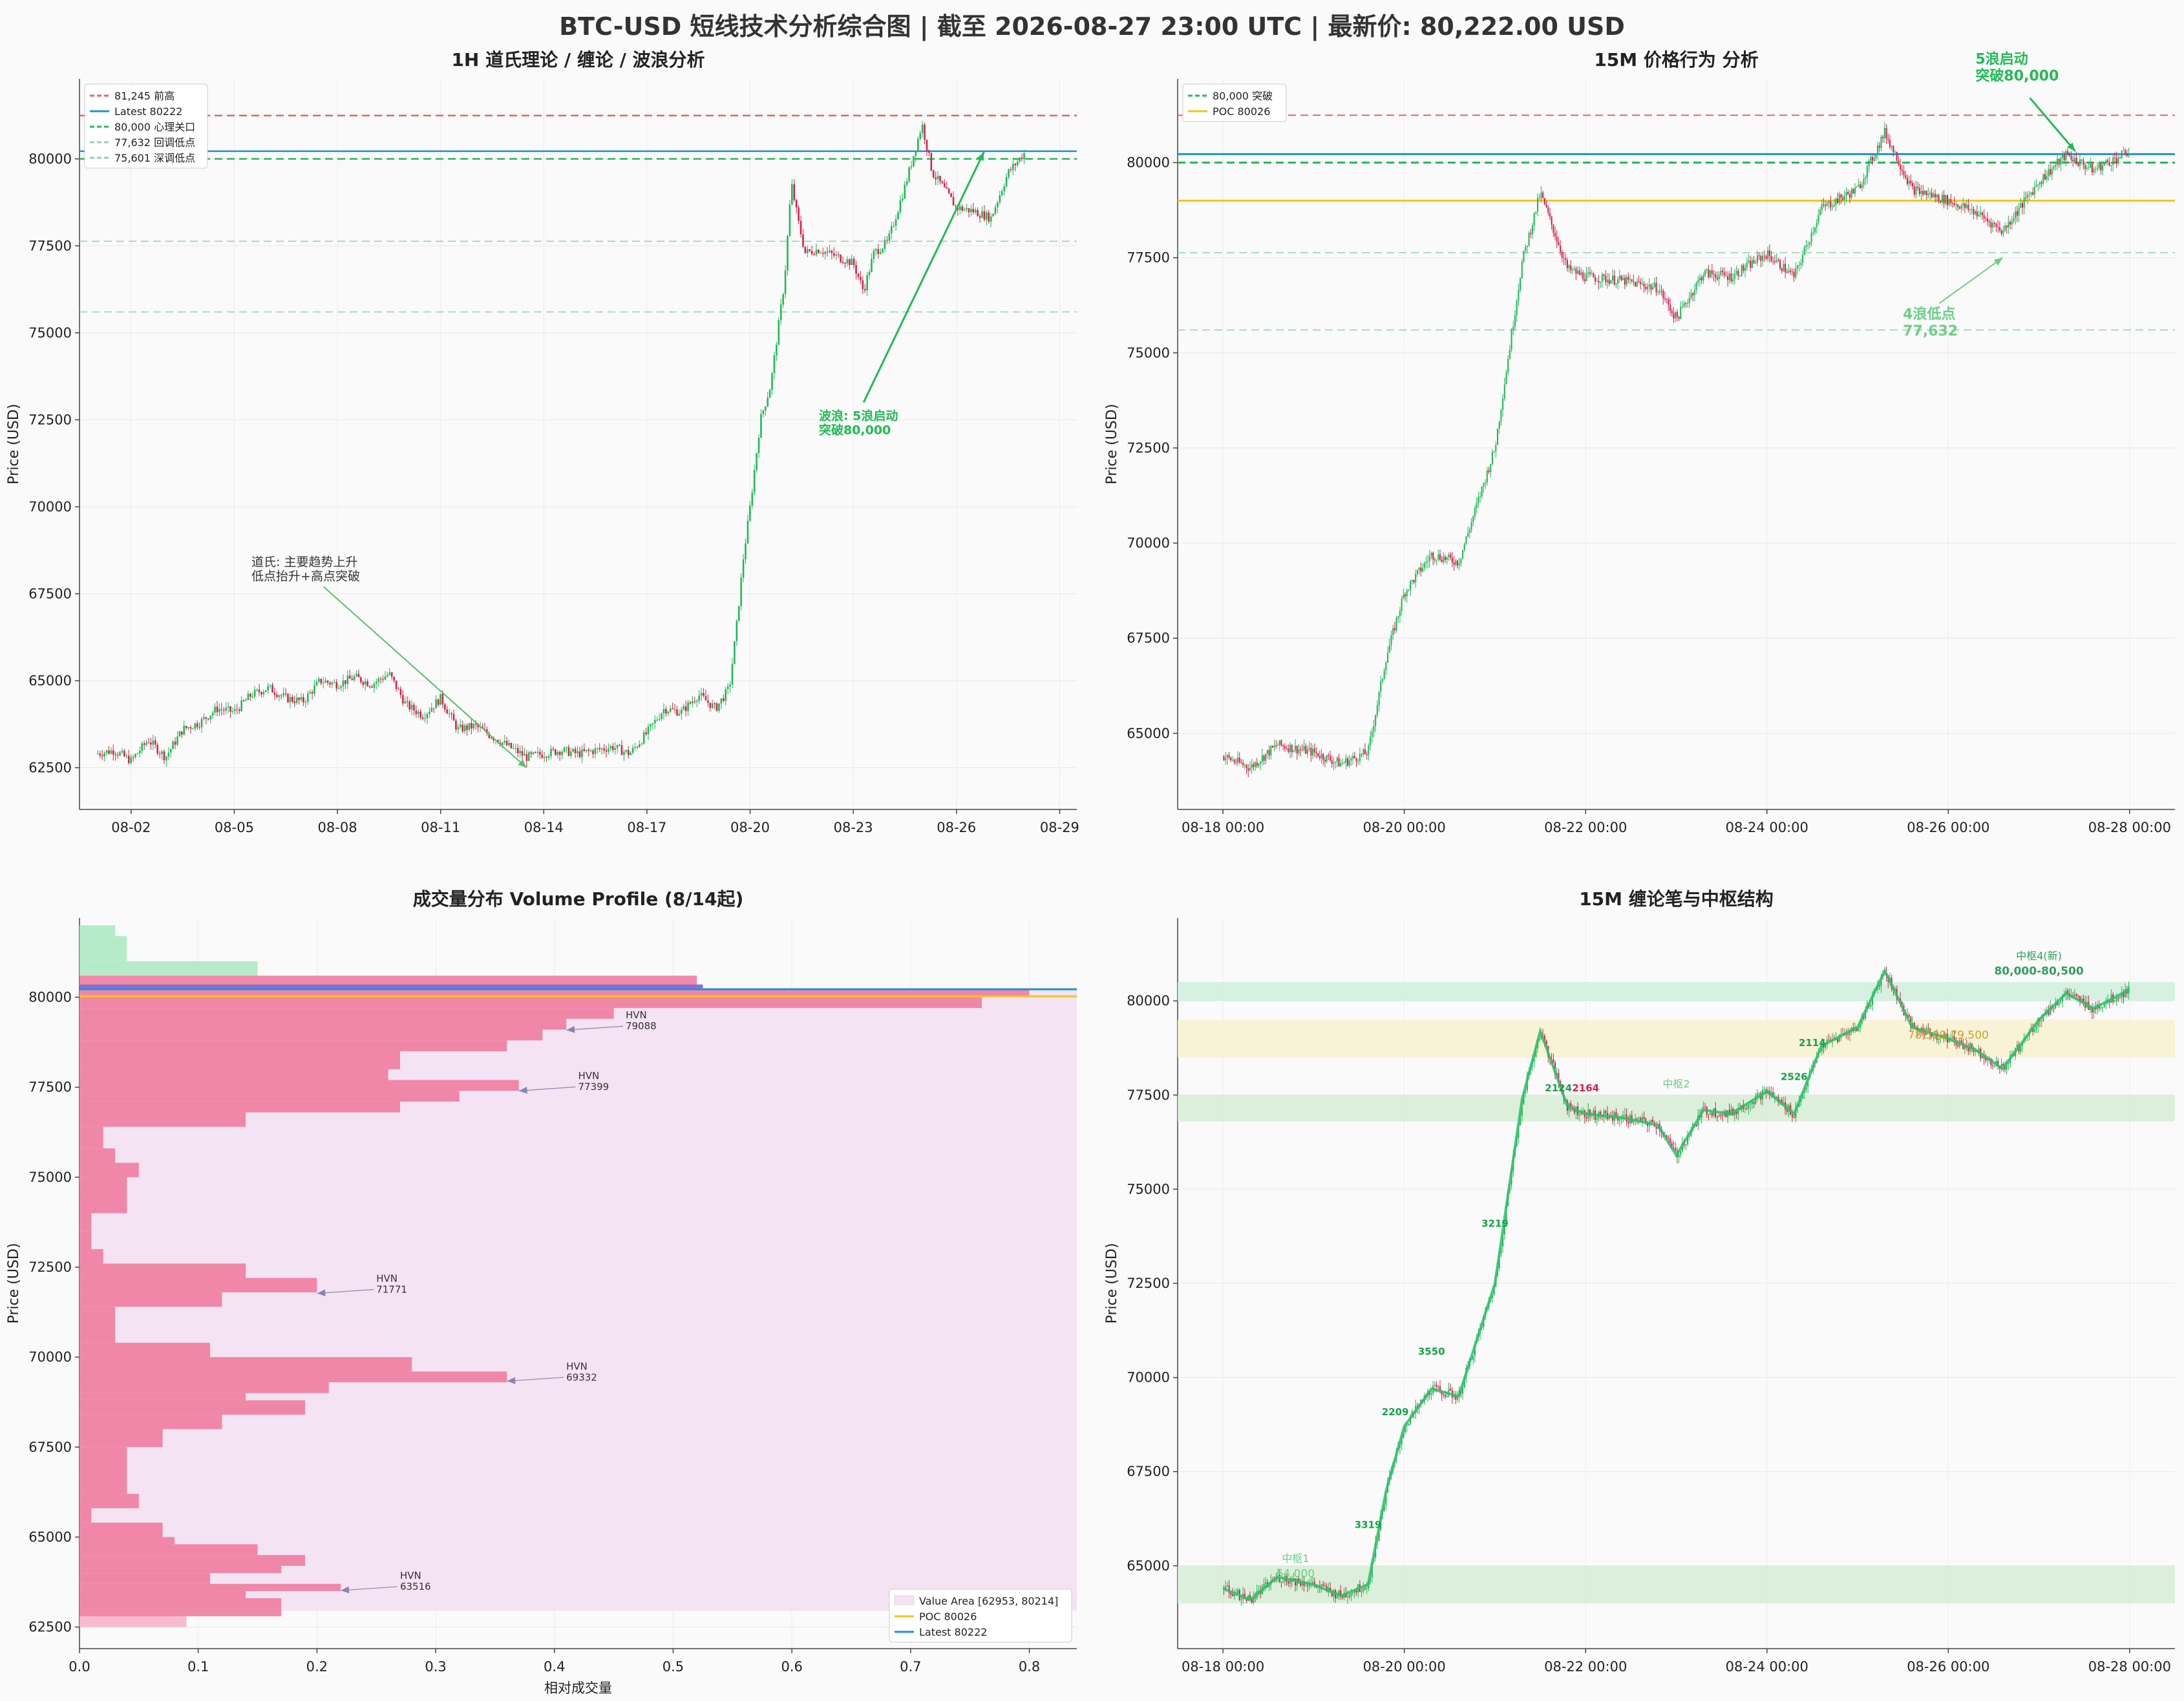 Image resolution: width=2184 pixels, height=1701 pixels. I want to click on x-tick-label: 08-28 00:00, so click(2129, 827).